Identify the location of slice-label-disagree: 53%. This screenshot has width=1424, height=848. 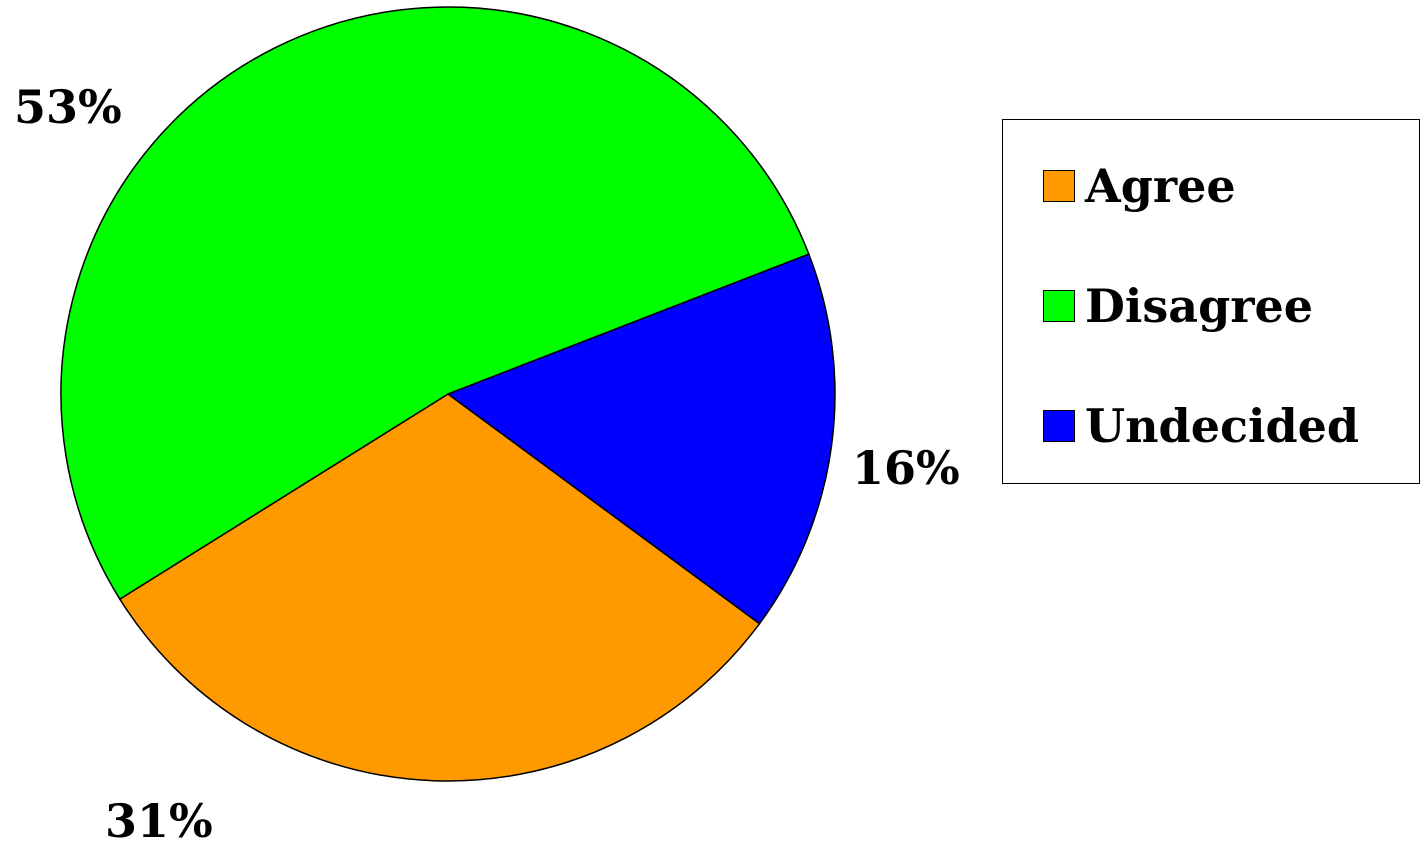
(68, 107).